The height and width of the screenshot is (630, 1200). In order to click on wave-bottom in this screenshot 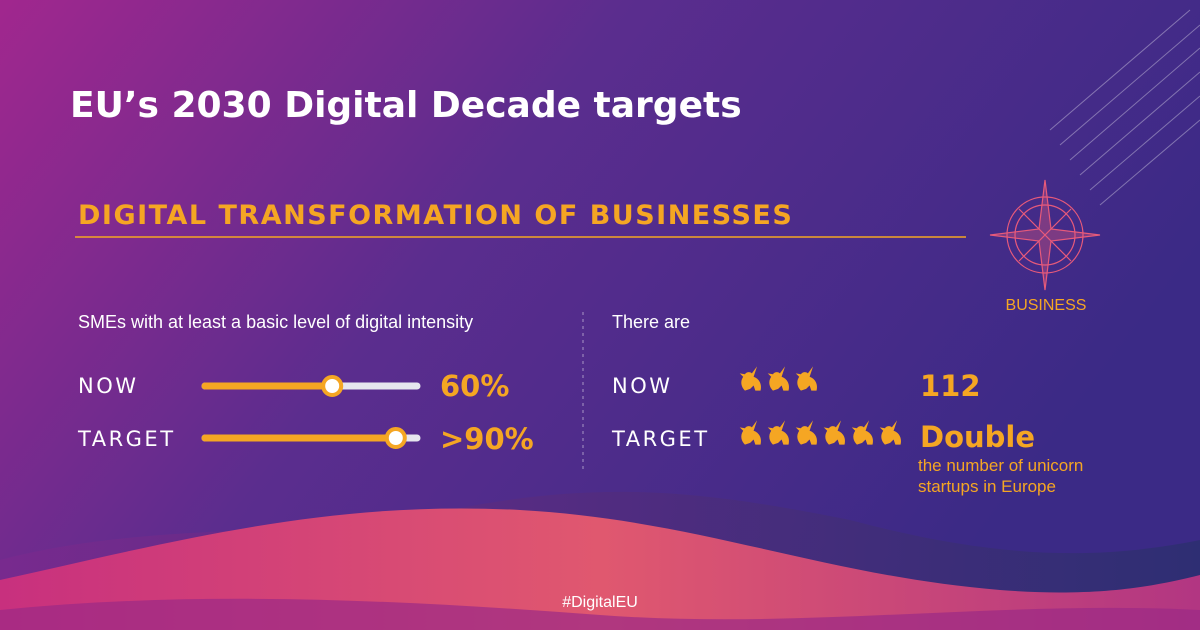, I will do `click(600, 614)`.